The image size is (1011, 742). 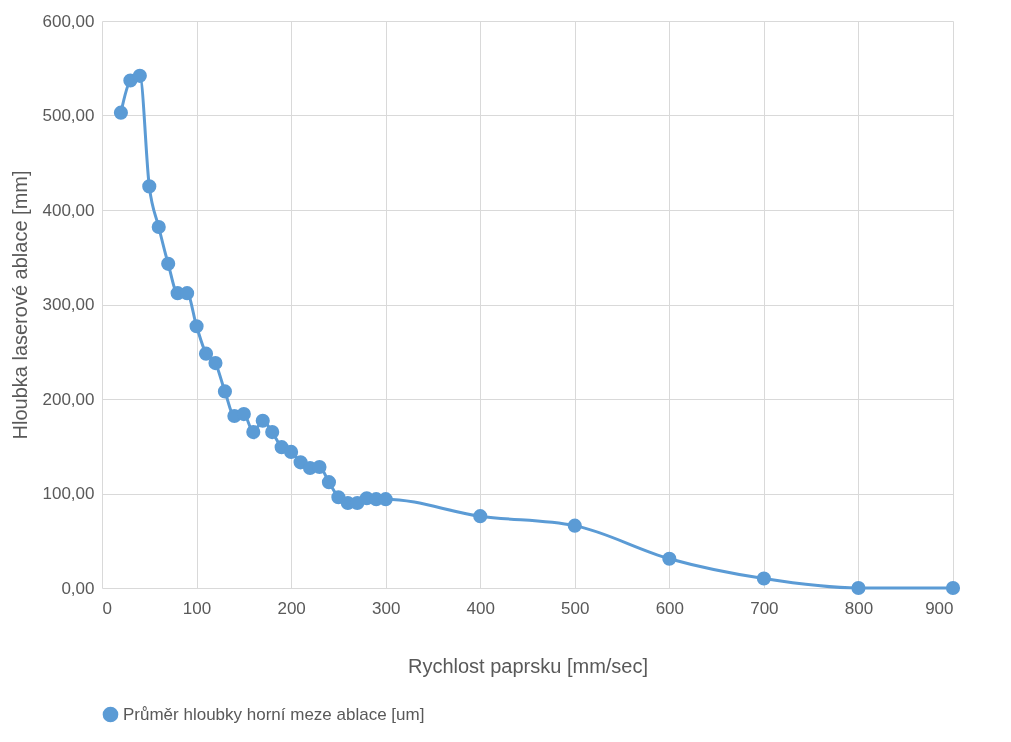 I want to click on x-tick-label: 500, so click(x=575, y=608).